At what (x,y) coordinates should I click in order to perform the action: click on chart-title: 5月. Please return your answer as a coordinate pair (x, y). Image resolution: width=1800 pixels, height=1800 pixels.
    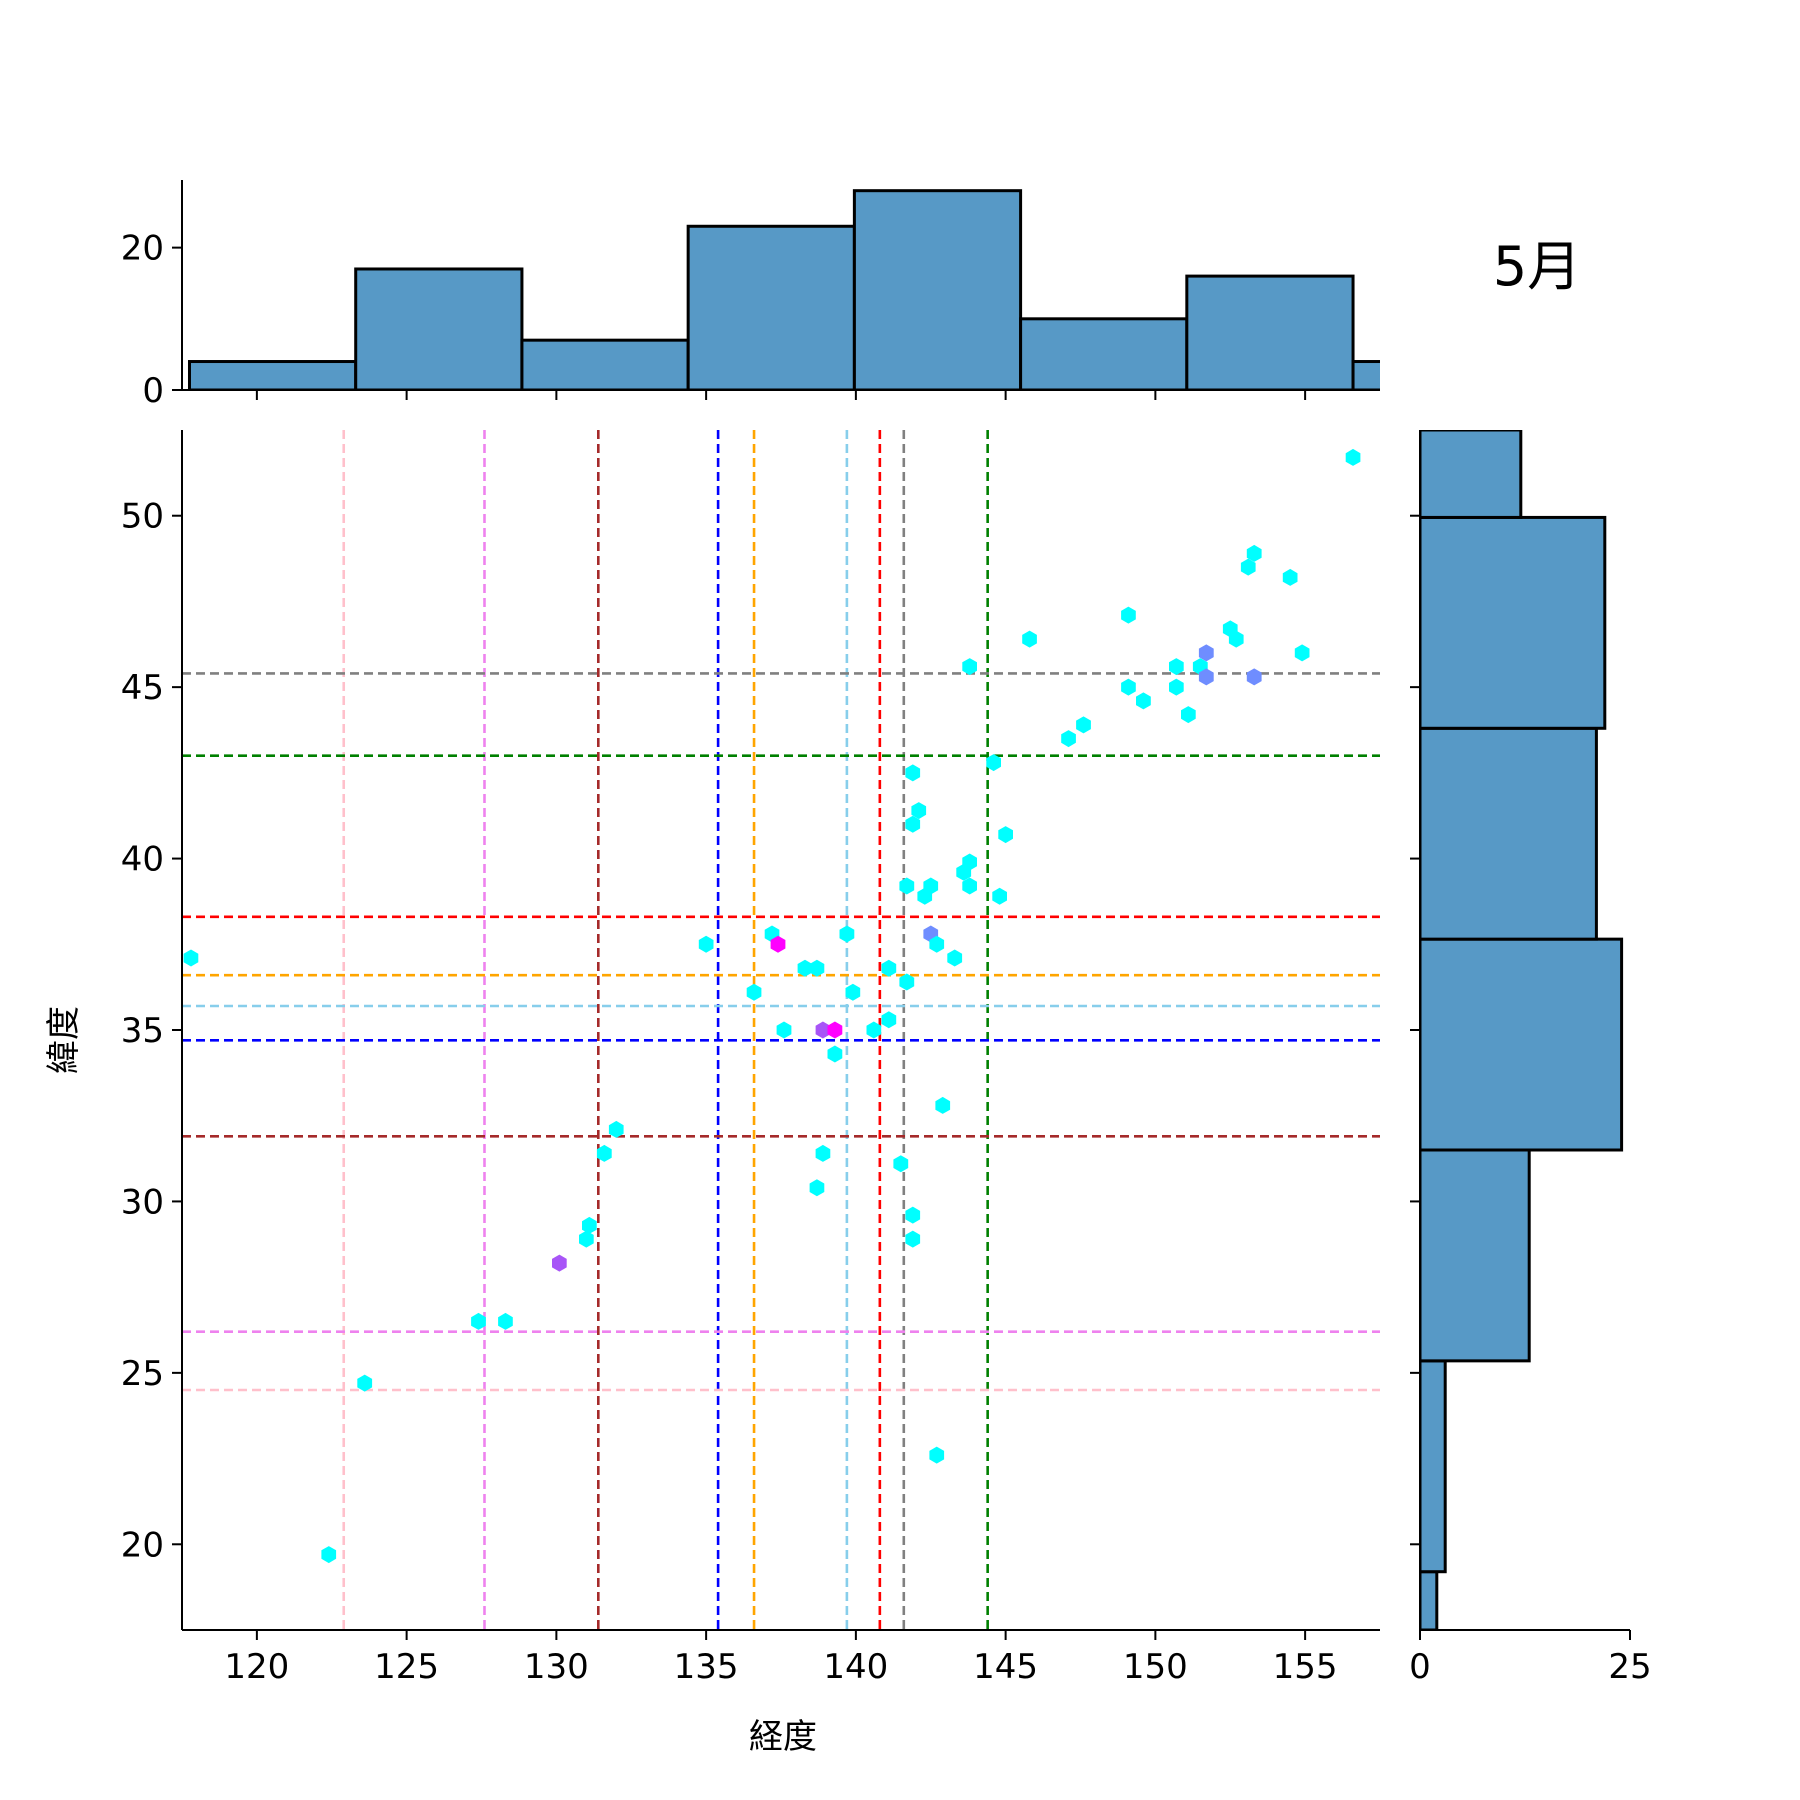
    Looking at the image, I should click on (1537, 266).